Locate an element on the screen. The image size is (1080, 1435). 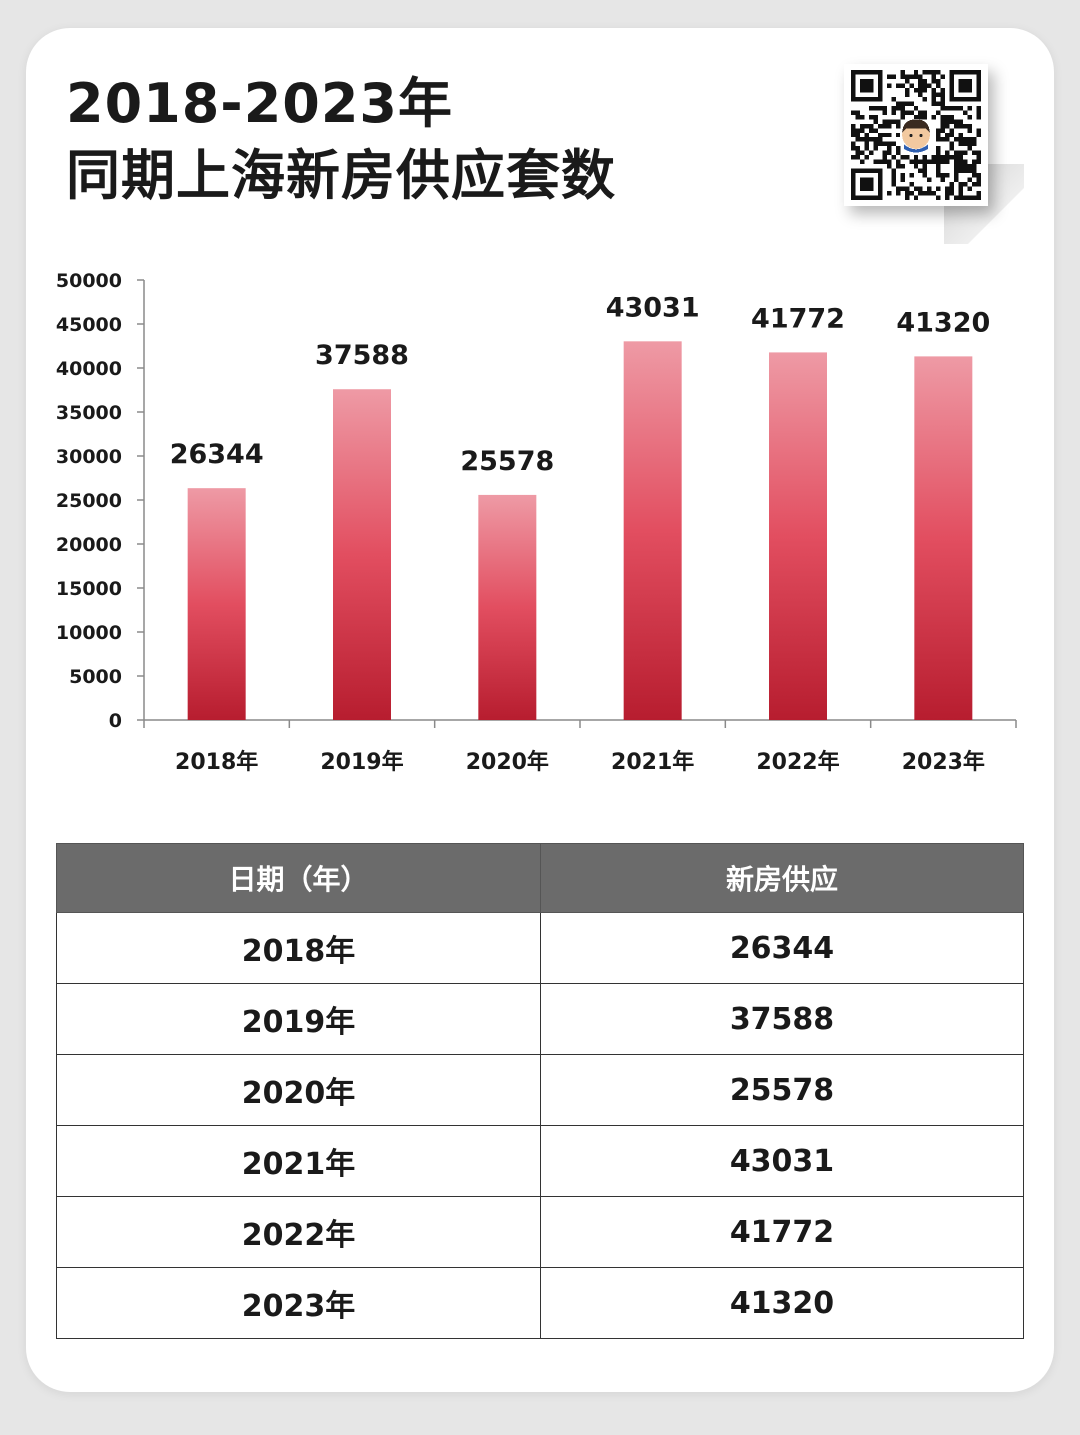
table-row: 2021年 43031 is located at coordinates (540, 1161).